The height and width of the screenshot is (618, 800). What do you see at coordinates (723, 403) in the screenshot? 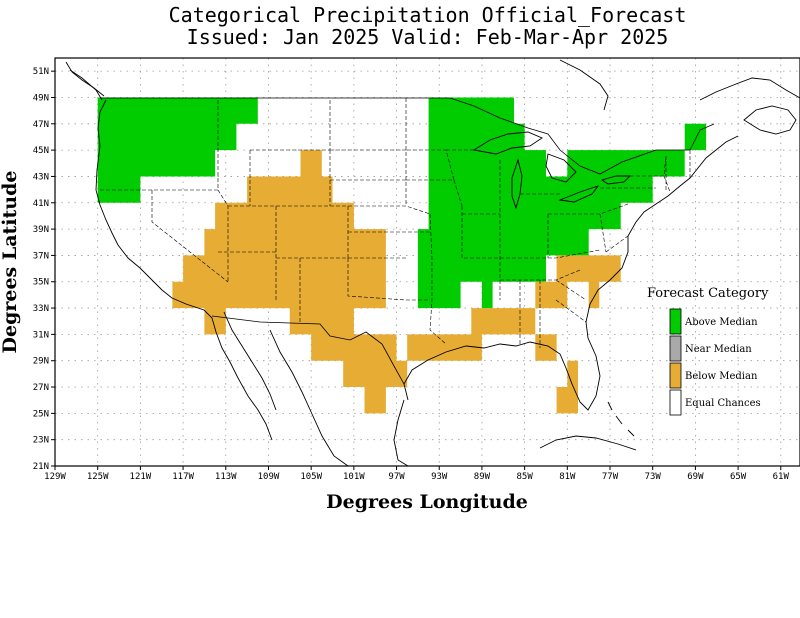
I see `legend-label-equal-chances: Equal Chances` at bounding box center [723, 403].